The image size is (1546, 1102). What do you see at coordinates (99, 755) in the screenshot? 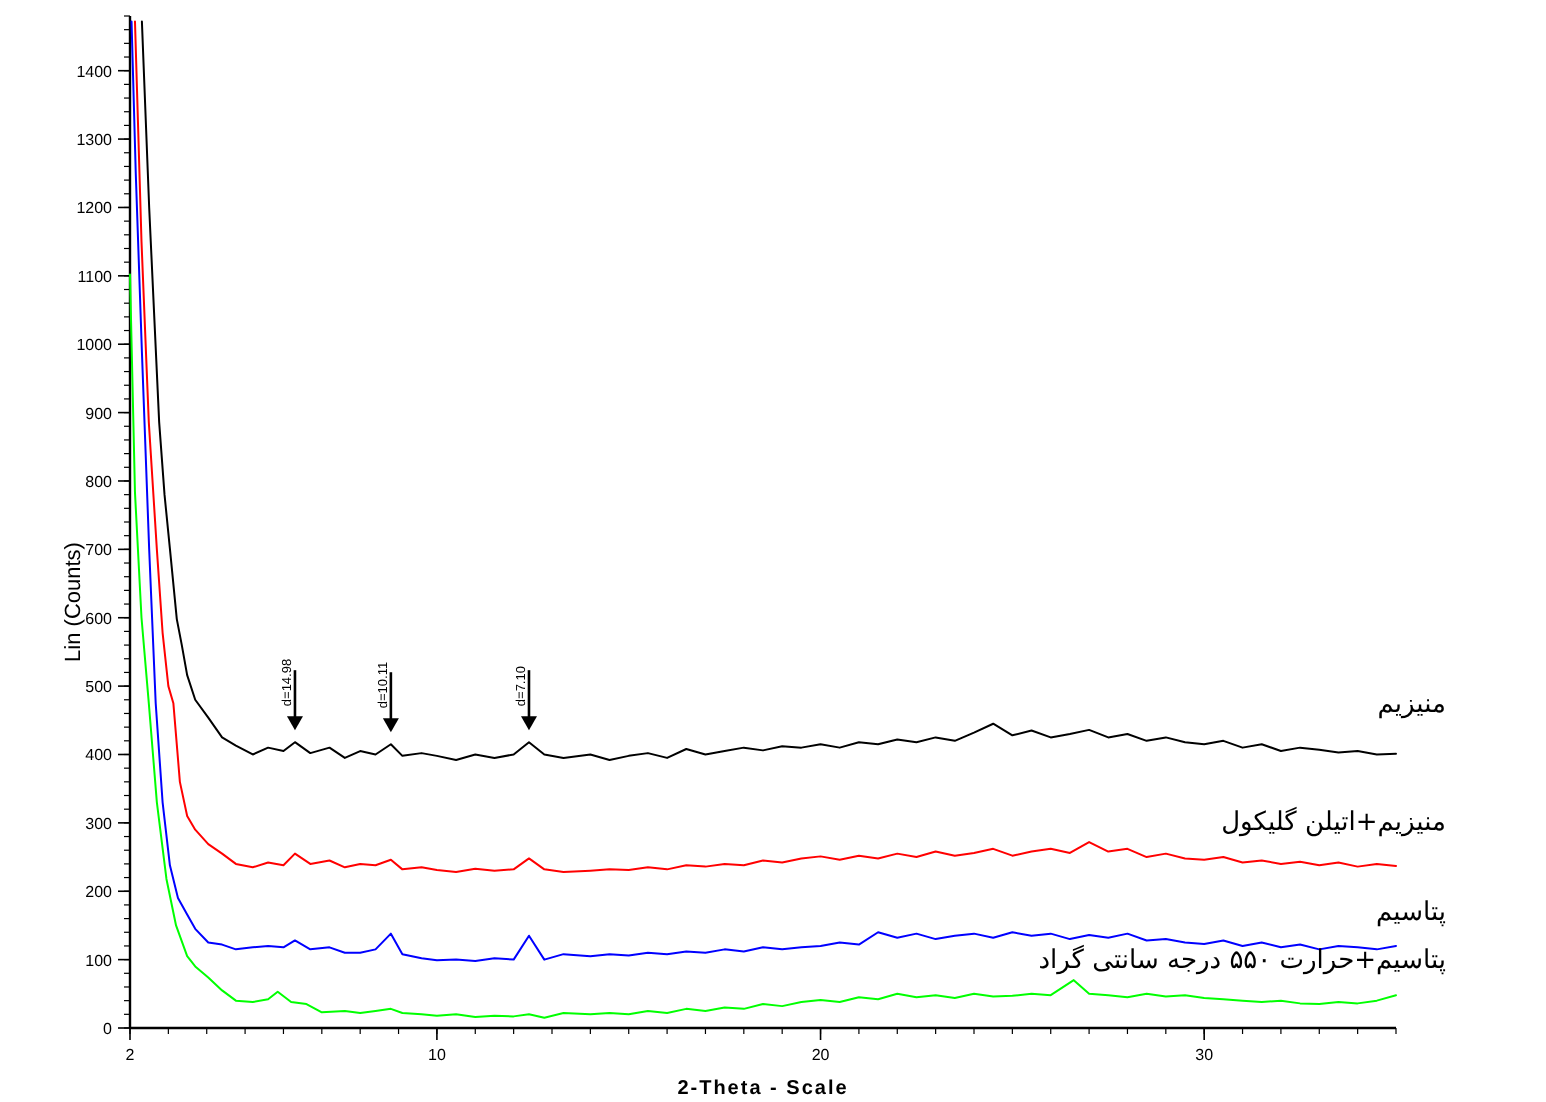
I see `y-tick-label: 400` at bounding box center [99, 755].